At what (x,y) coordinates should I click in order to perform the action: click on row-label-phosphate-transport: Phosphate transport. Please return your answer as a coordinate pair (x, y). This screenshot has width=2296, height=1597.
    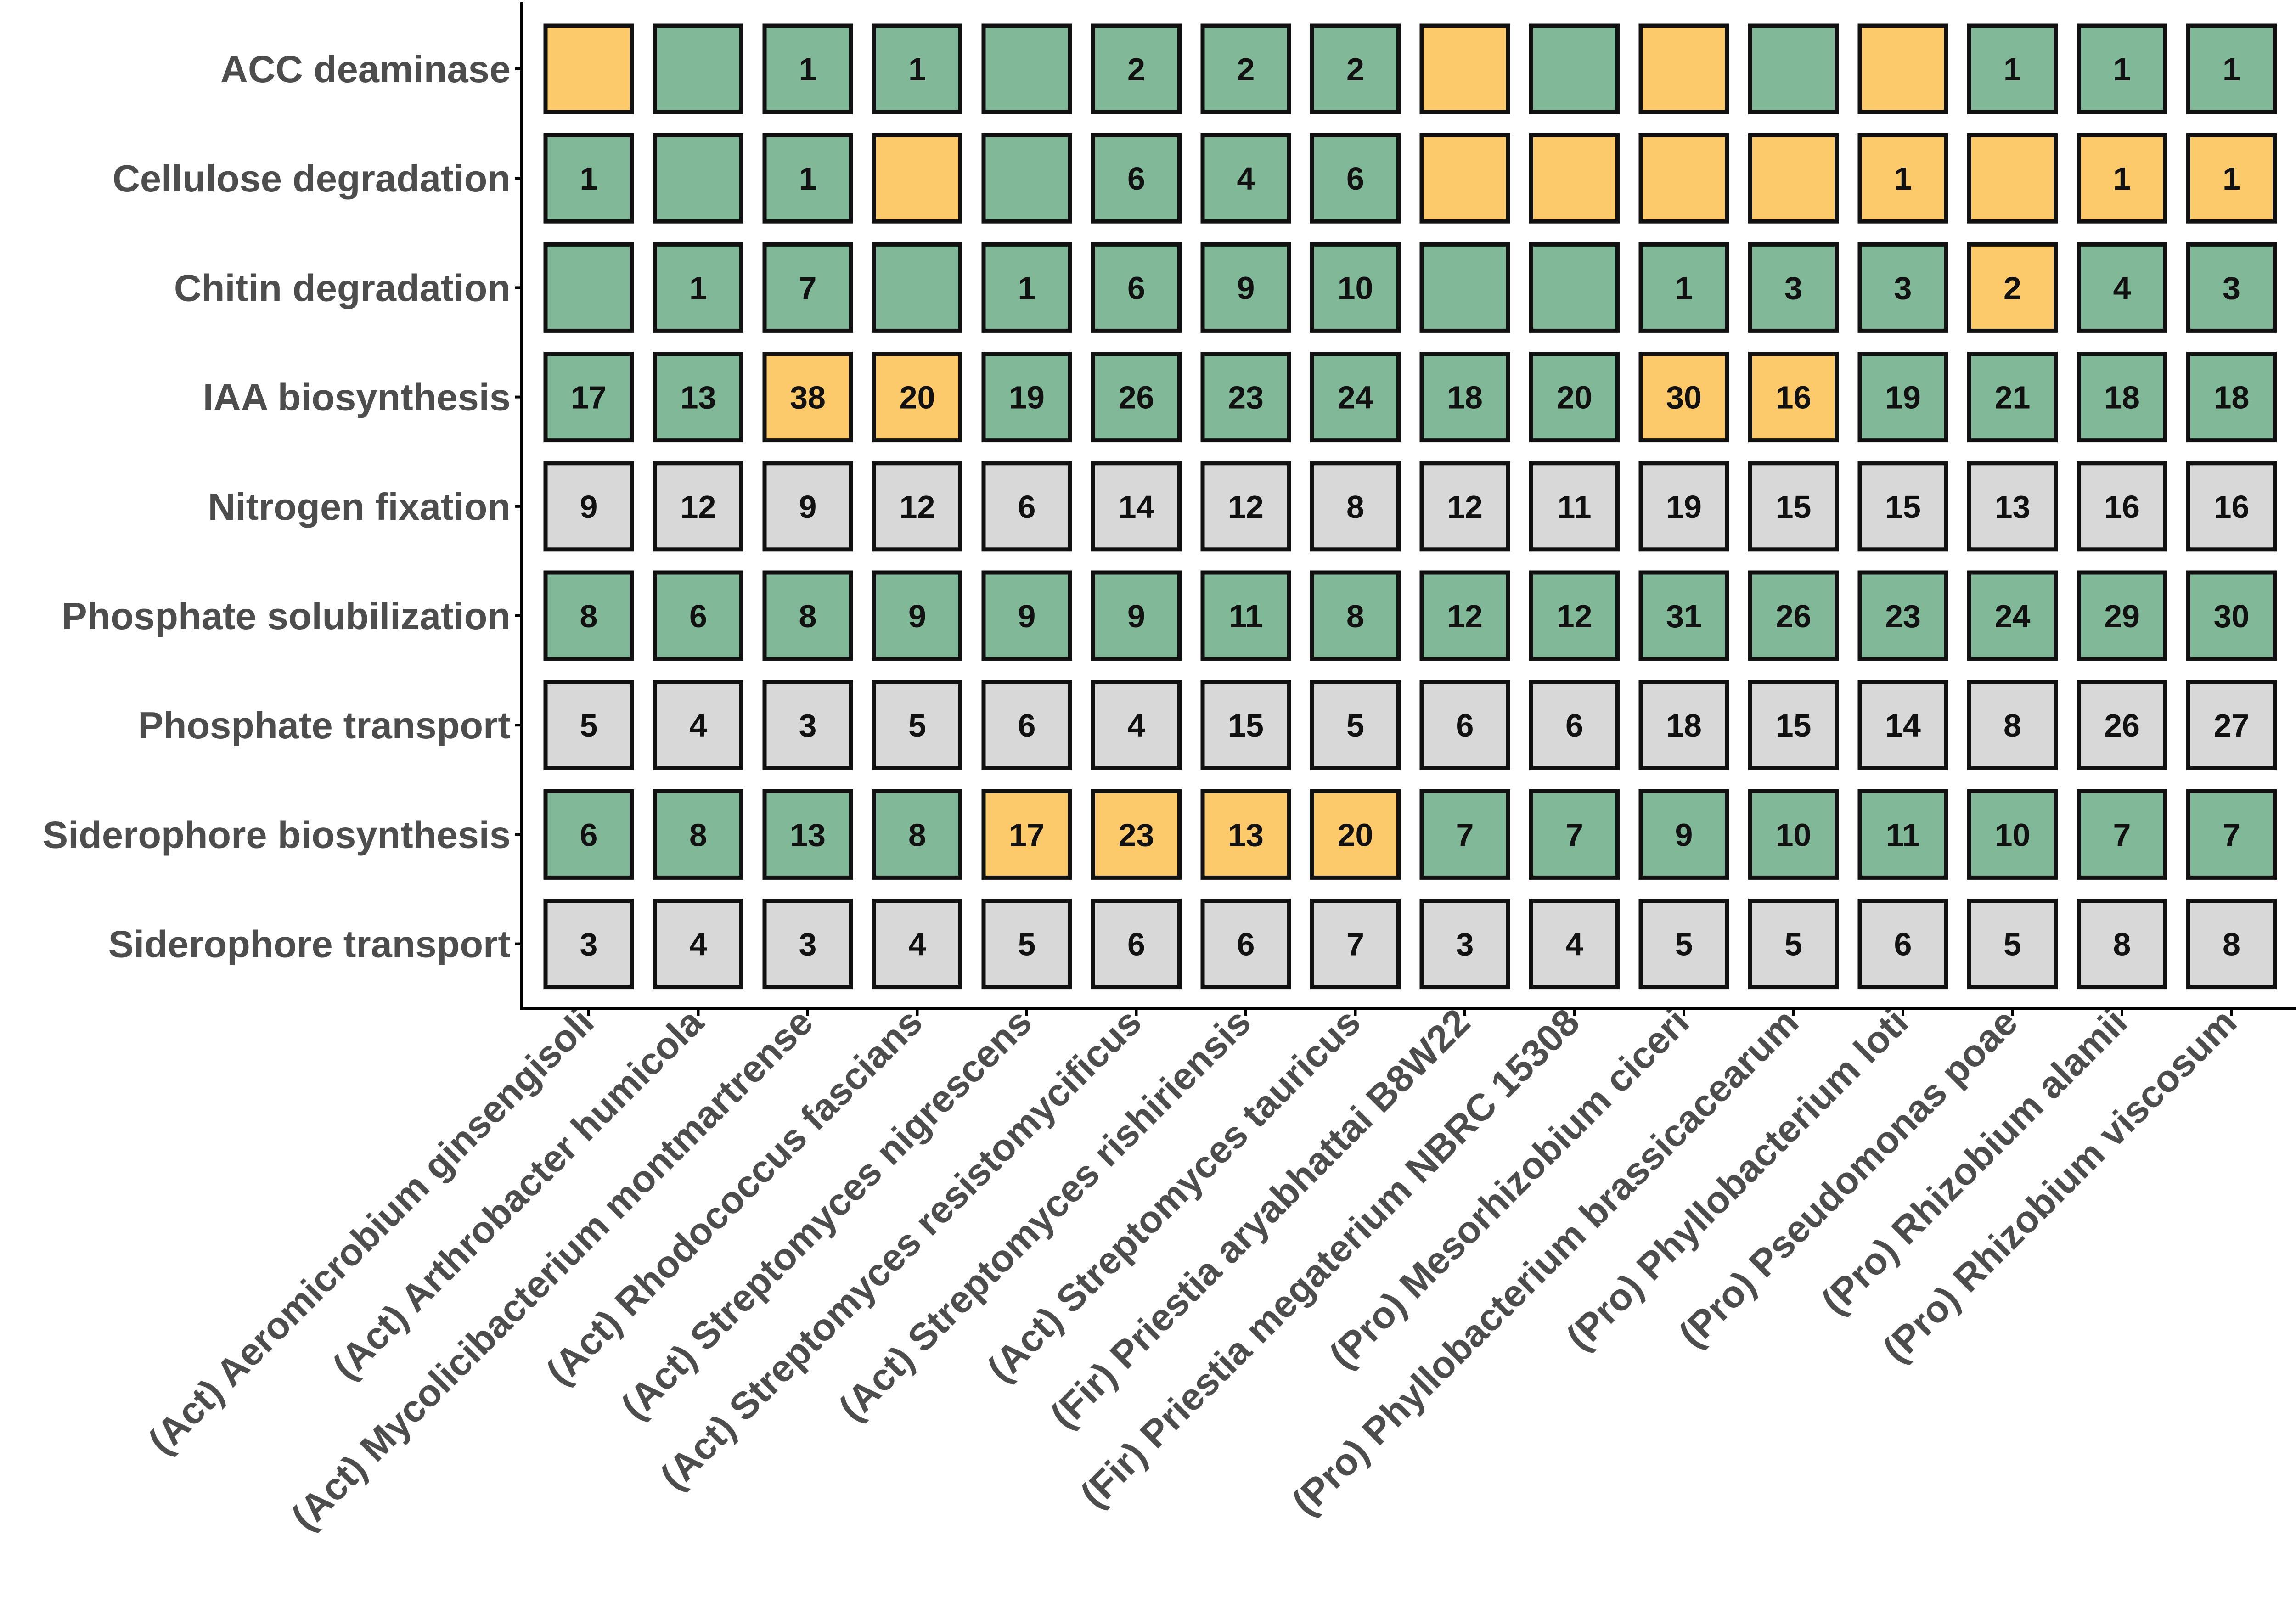
    Looking at the image, I should click on (324, 725).